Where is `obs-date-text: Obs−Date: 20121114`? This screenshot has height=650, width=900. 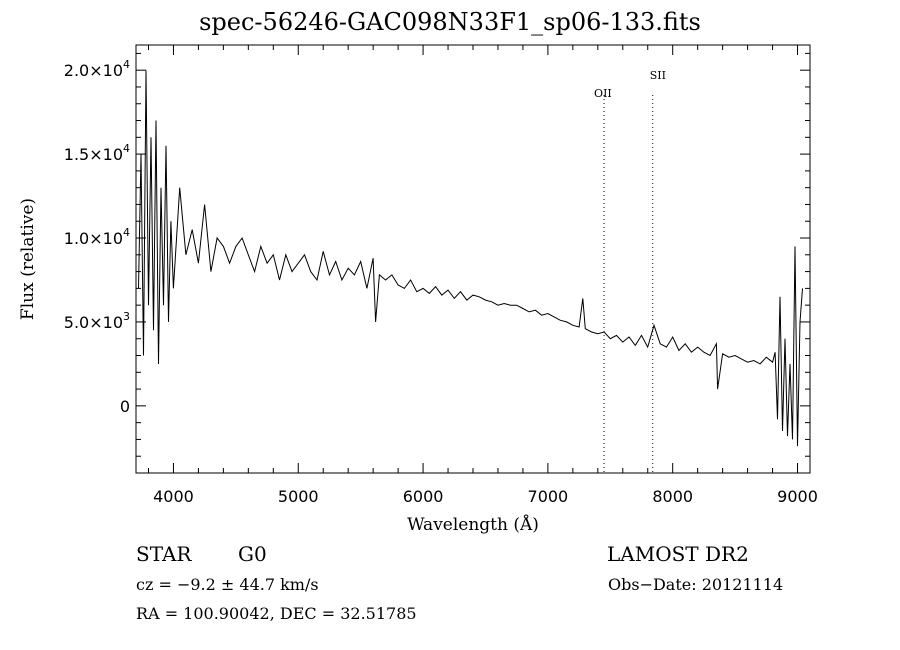
obs-date-text: Obs−Date: 20121114 is located at coordinates (696, 584).